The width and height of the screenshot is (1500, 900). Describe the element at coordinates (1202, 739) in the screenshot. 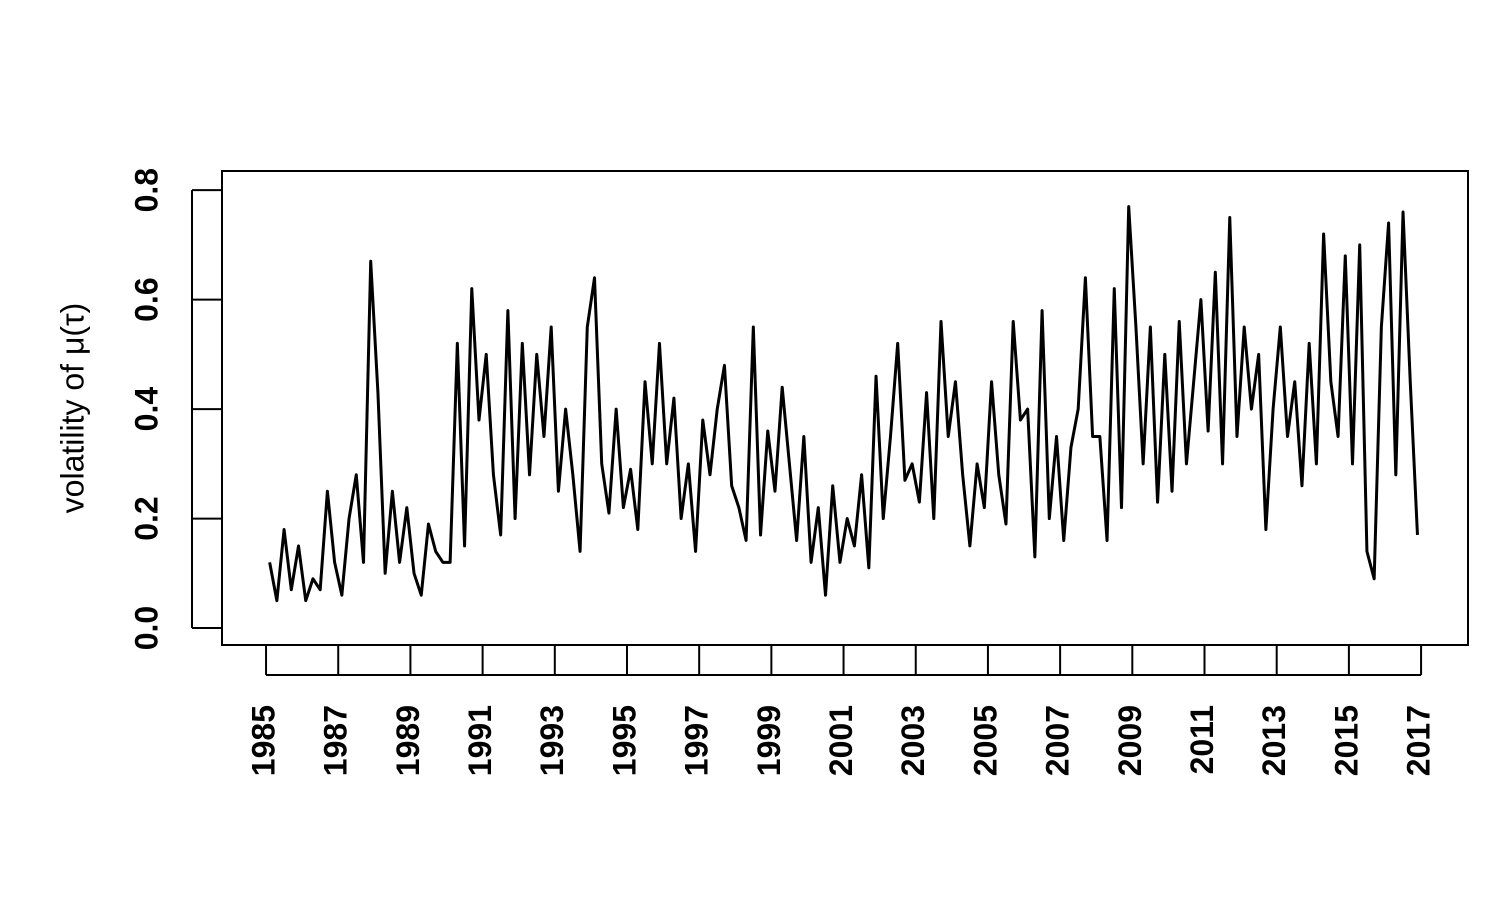

I see `x-tick-label: 2011` at that location.